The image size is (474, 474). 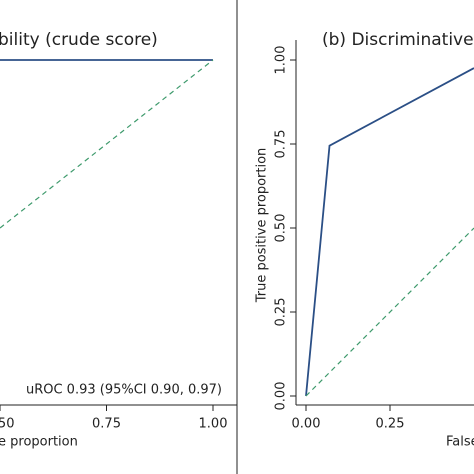 I want to click on x-tick-label: 1.00, so click(x=213, y=424).